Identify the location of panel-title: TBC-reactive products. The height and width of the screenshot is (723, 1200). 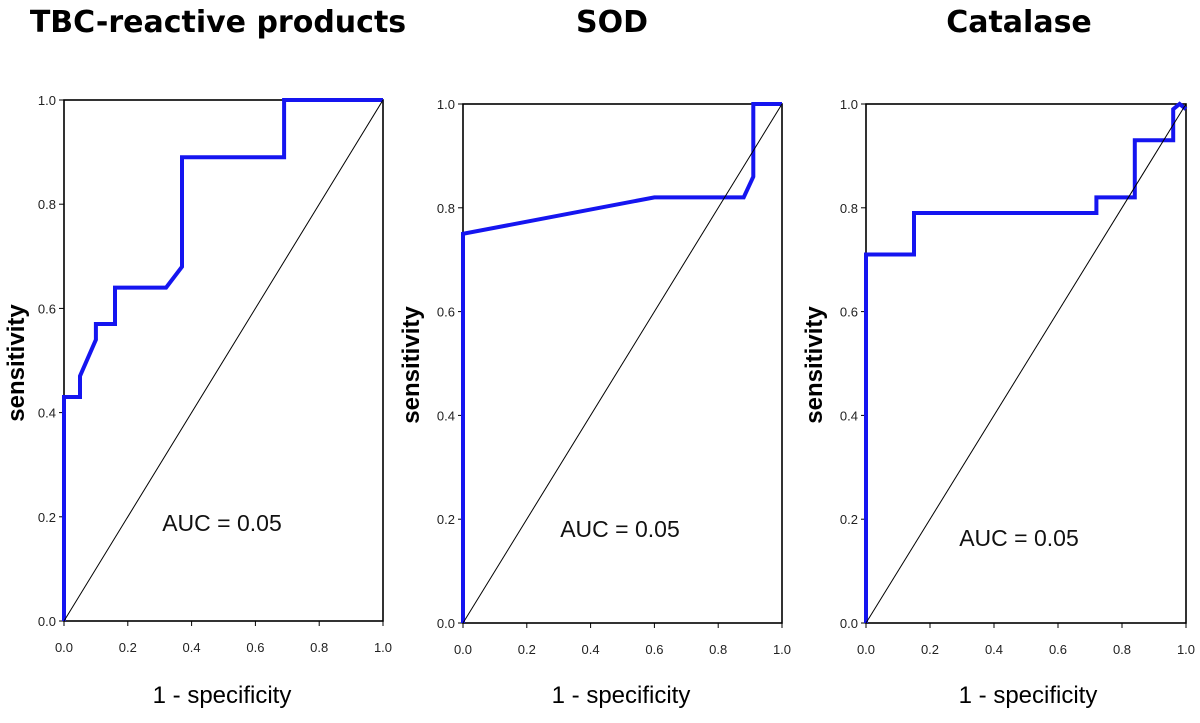
(218, 22).